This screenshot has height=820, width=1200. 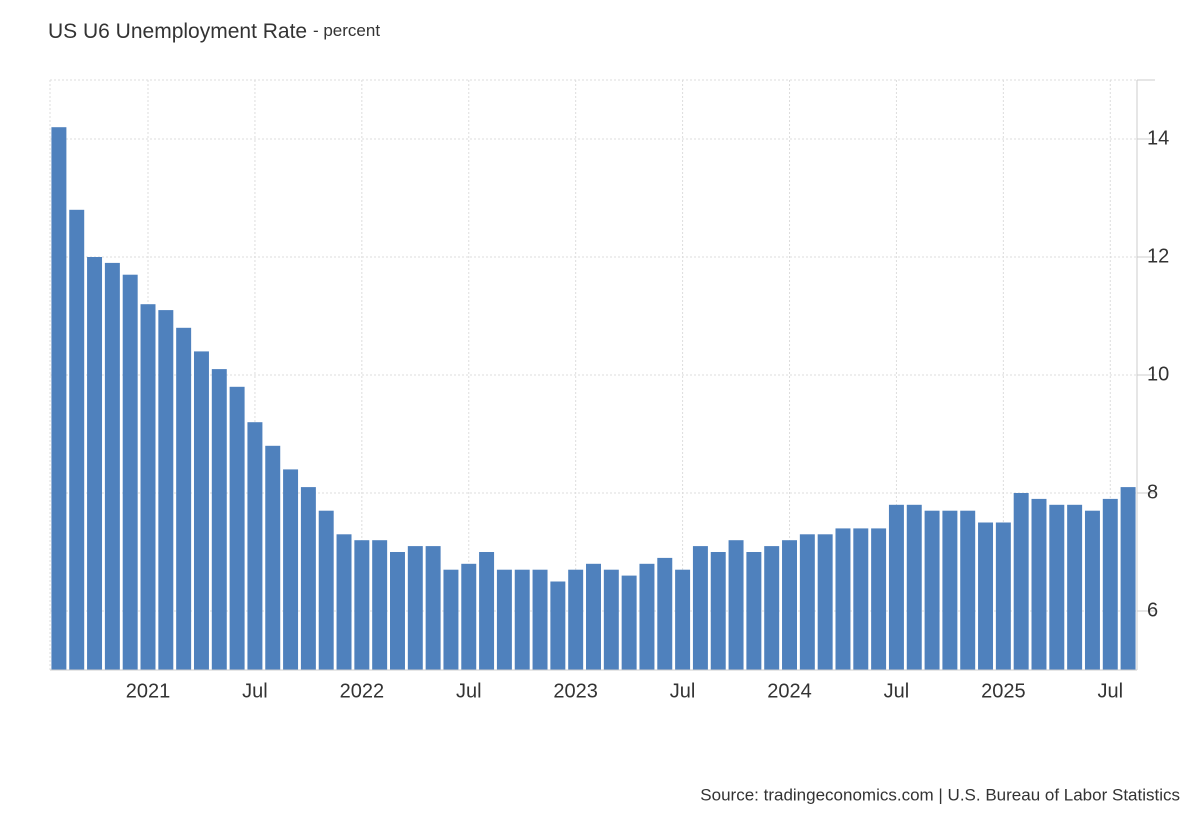 What do you see at coordinates (575, 691) in the screenshot?
I see `x-tick-label: 2023` at bounding box center [575, 691].